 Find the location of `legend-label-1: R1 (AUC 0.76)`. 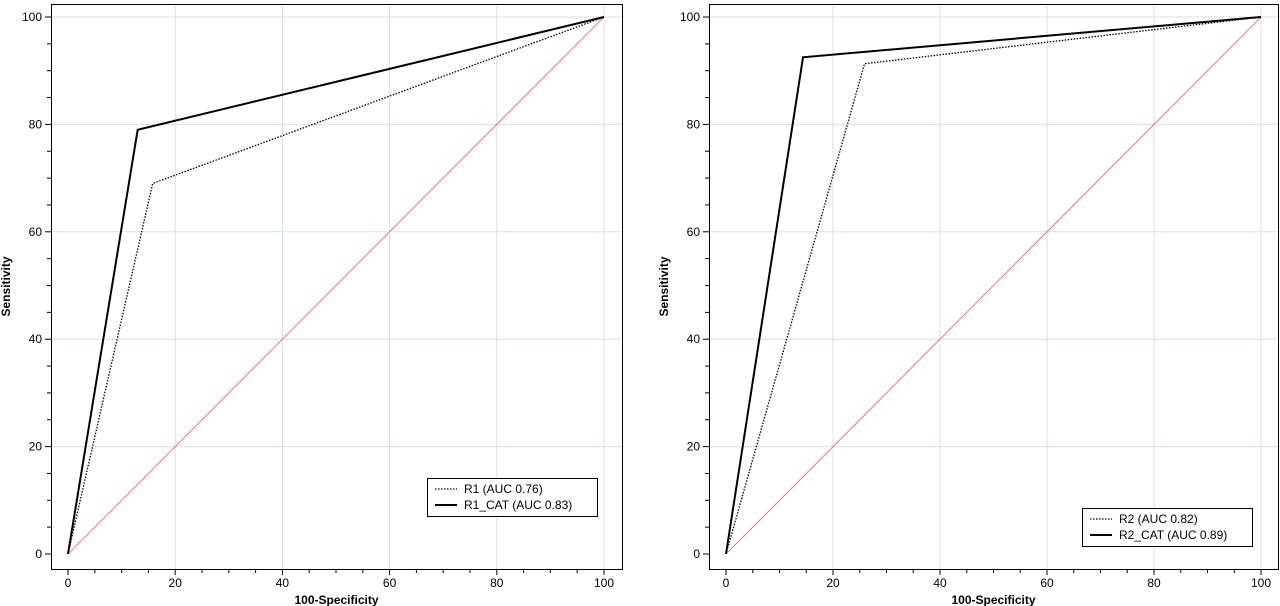

legend-label-1: R1 (AUC 0.76) is located at coordinates (503, 489).